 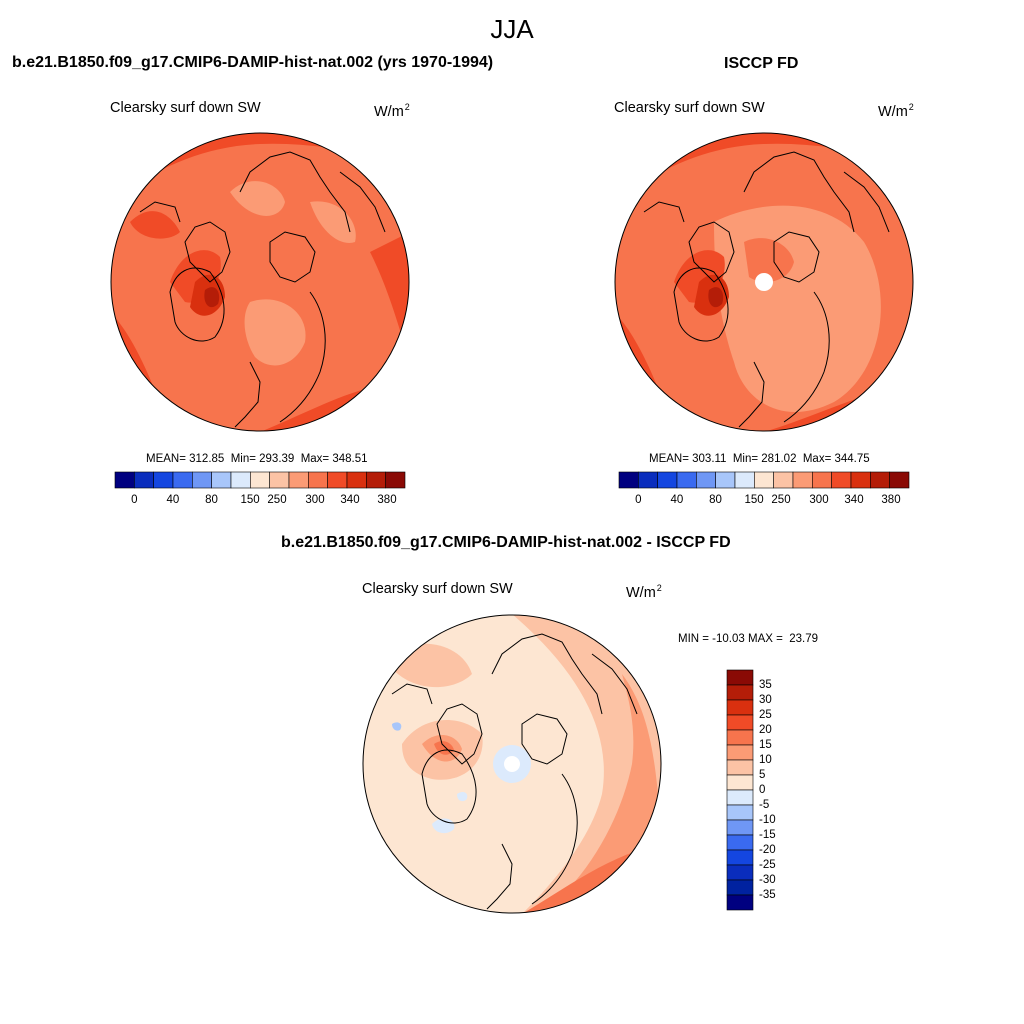 What do you see at coordinates (437, 589) in the screenshot?
I see `variable-label-diff: Clearsky surf down SW` at bounding box center [437, 589].